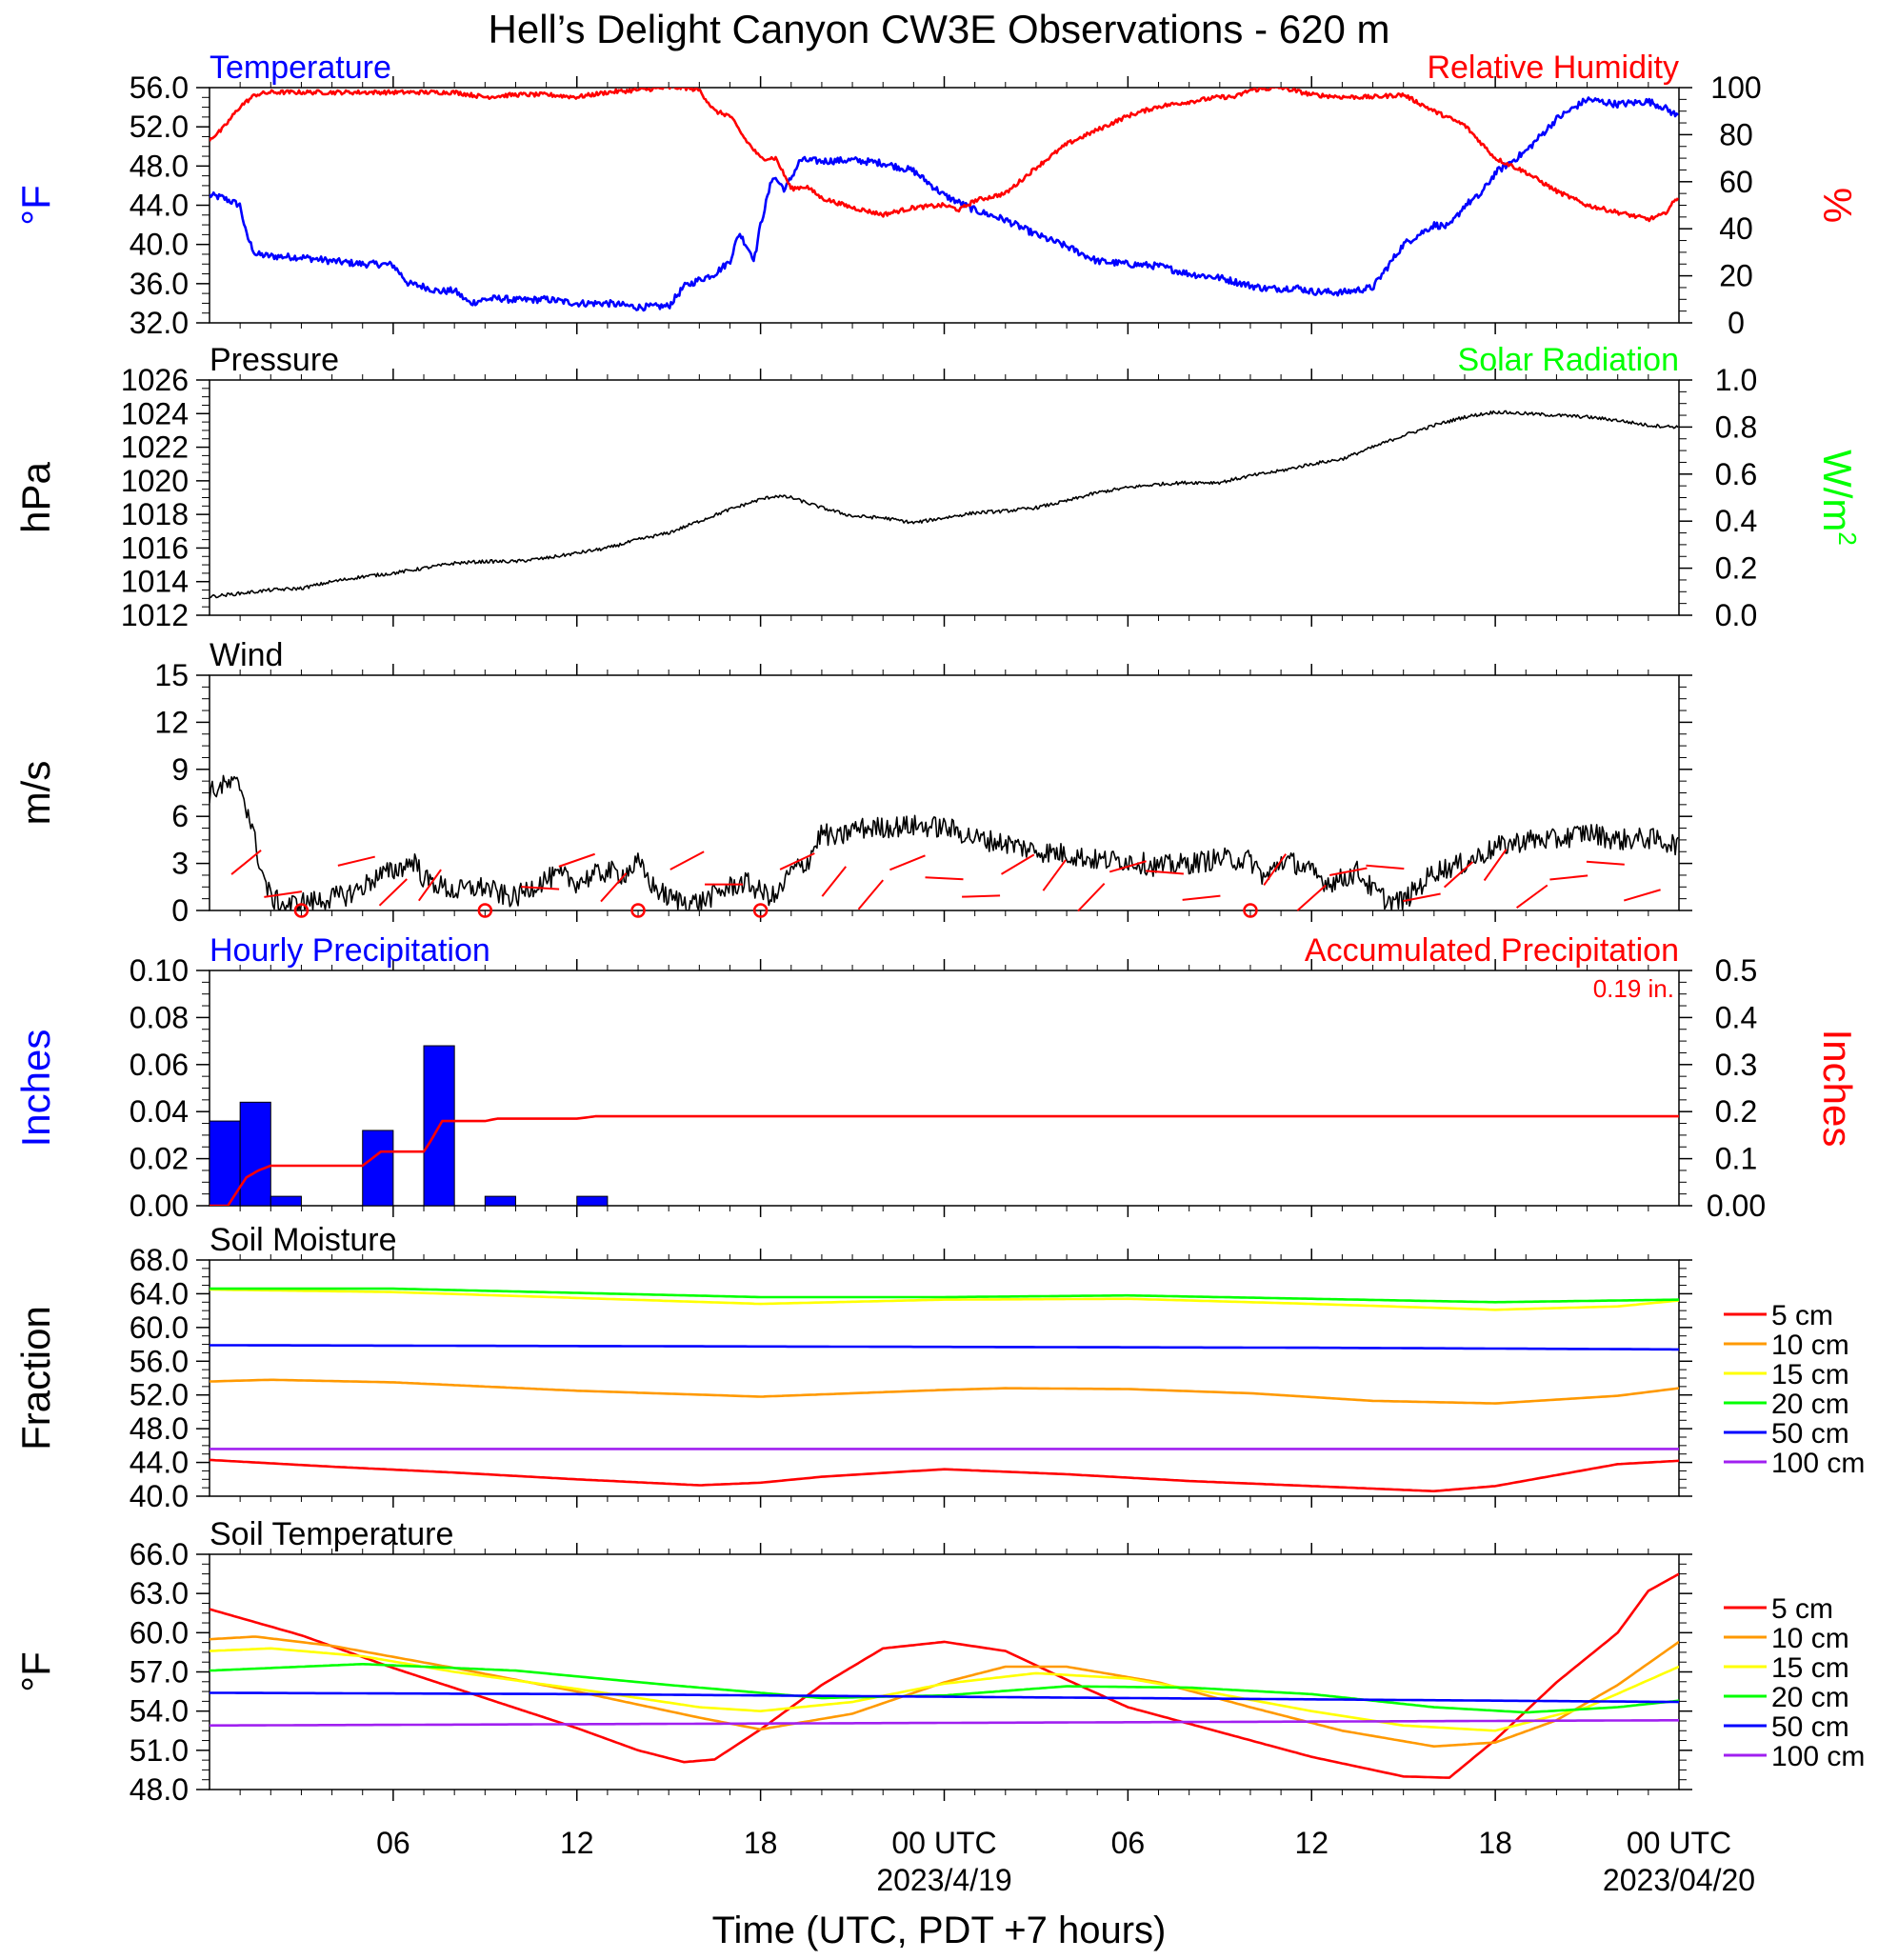 The width and height of the screenshot is (1878, 1960). Describe the element at coordinates (159, 87) in the screenshot. I see `y-tick-label: 56.0` at that location.